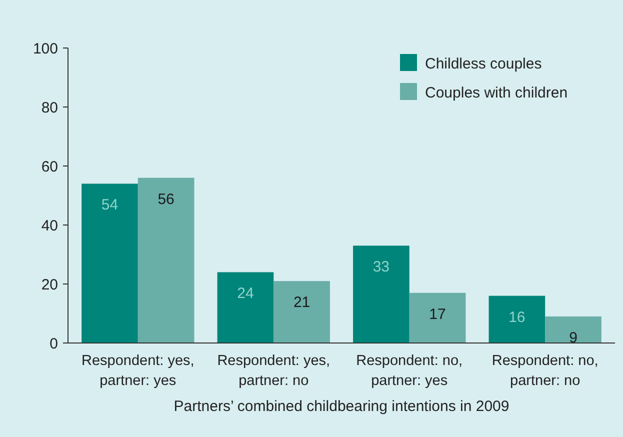  I want to click on x-tick-label: Respondent: no, partner: yes, so click(409, 371).